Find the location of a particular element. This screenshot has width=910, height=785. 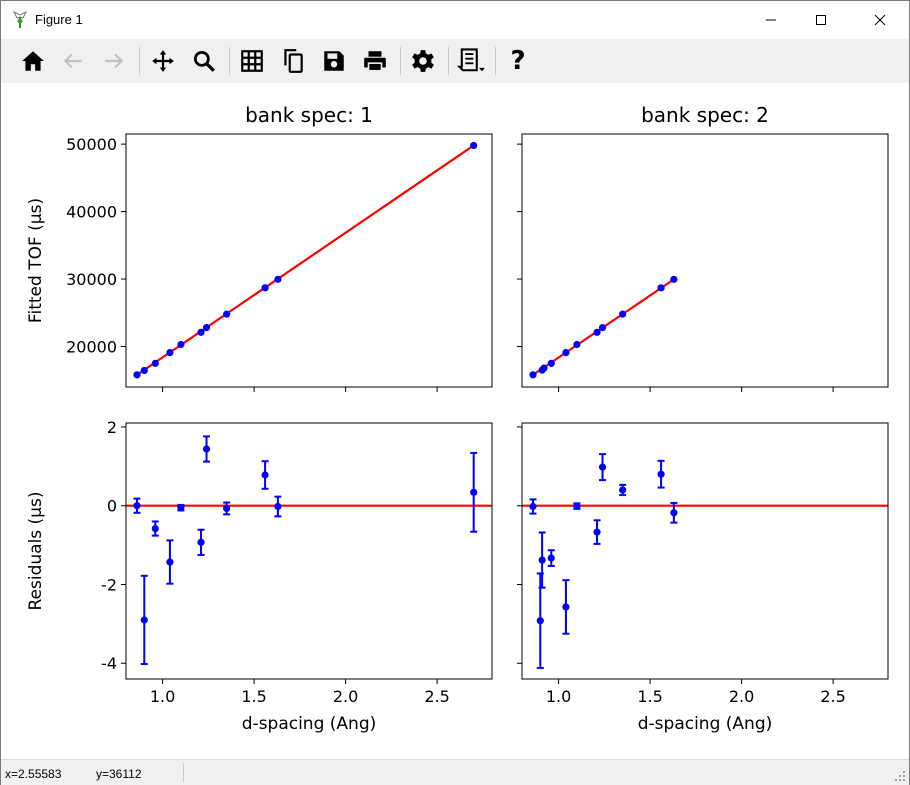

y-tick-label: 50000 is located at coordinates (91, 144).